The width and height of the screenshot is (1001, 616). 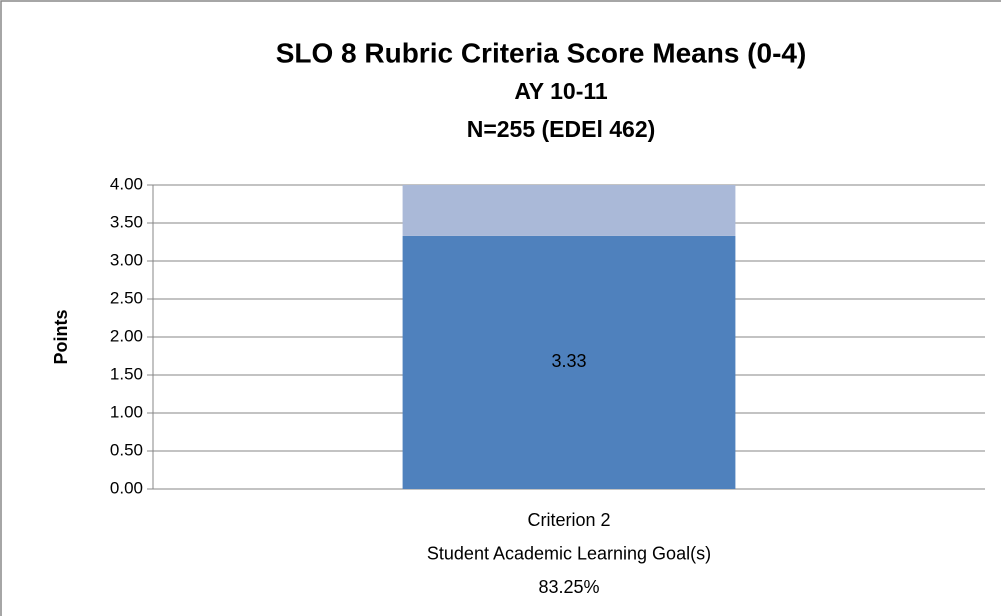 I want to click on x-tick-label: Student Academic Learning Goal(s), so click(x=569, y=553).